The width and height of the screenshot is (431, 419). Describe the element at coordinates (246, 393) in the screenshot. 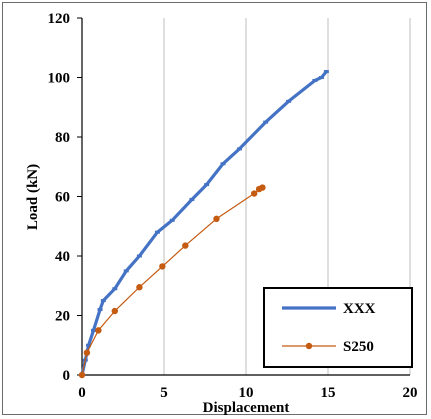

I see `x-tick-label: 10` at that location.